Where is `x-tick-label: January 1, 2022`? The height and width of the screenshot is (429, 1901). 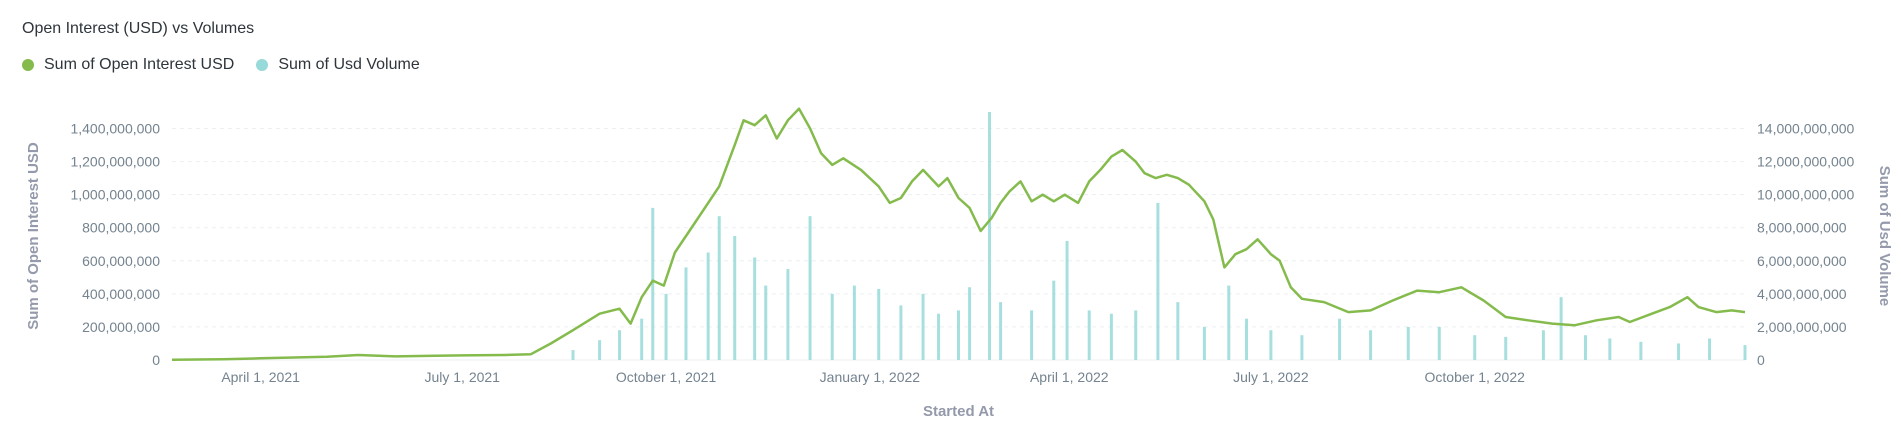
x-tick-label: January 1, 2022 is located at coordinates (870, 377).